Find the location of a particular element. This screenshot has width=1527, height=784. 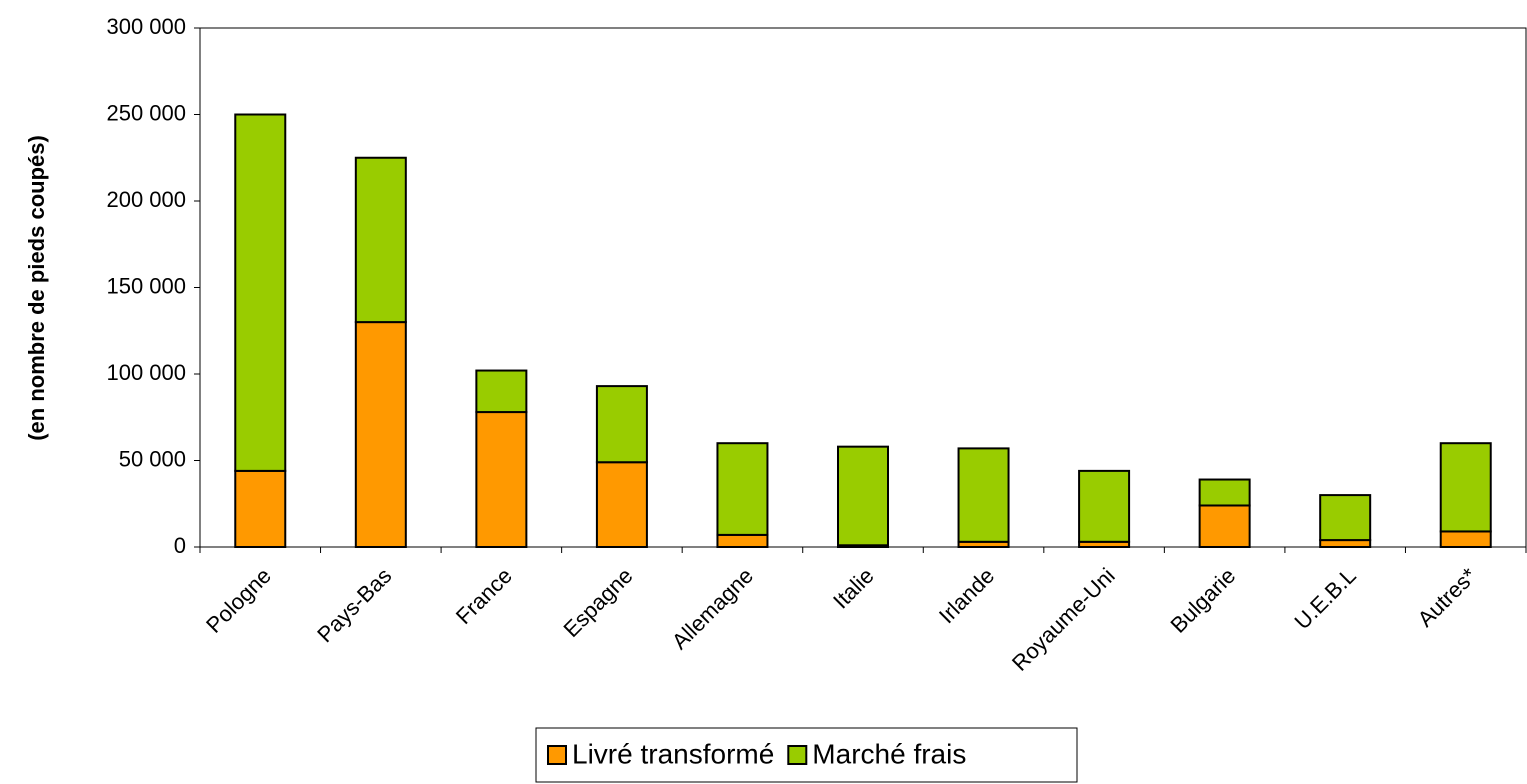

x-tick-label: U.E.B.L is located at coordinates (1325, 598).